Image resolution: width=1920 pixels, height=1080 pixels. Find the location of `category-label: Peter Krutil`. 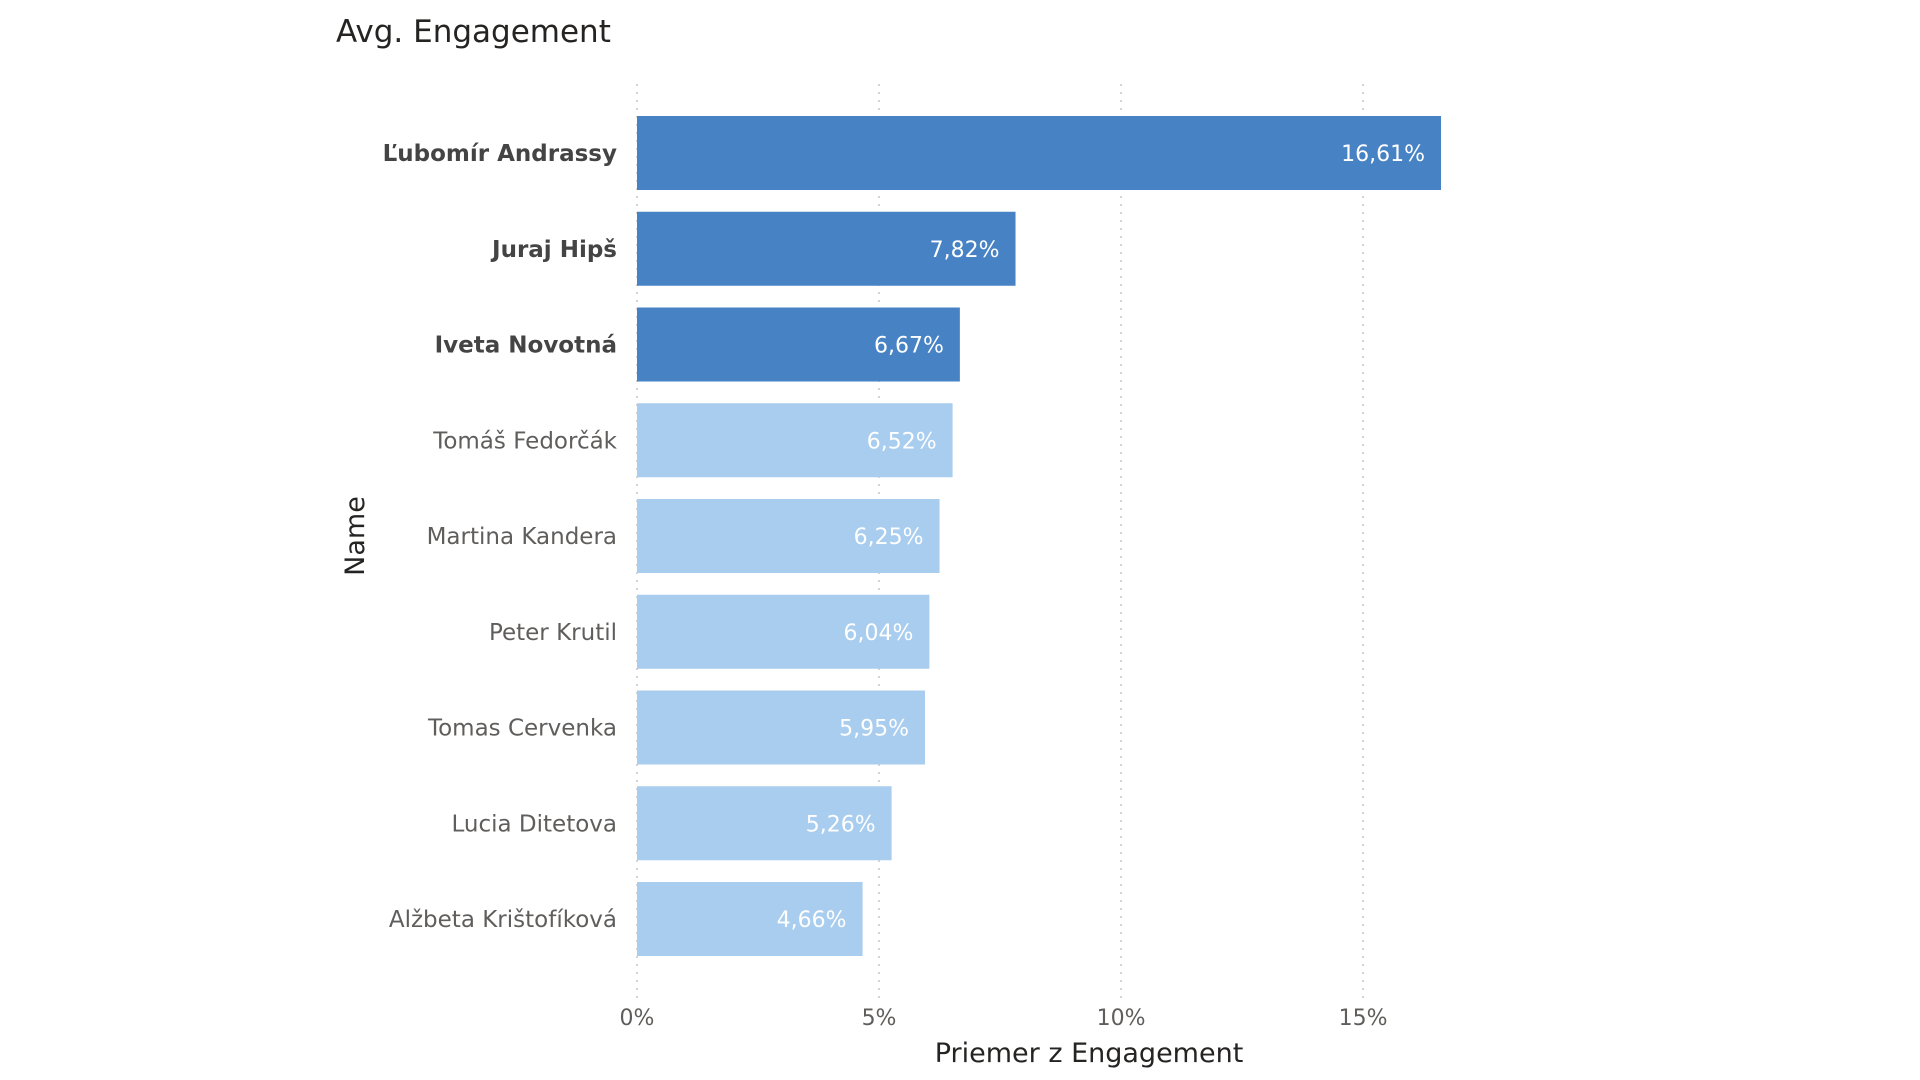

category-label: Peter Krutil is located at coordinates (553, 633).